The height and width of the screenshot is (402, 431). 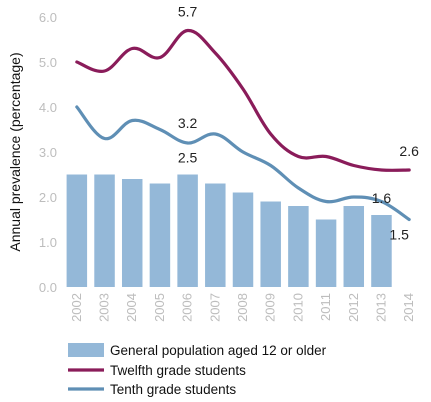 I want to click on y-tick-label: 5.0, so click(x=48, y=62).